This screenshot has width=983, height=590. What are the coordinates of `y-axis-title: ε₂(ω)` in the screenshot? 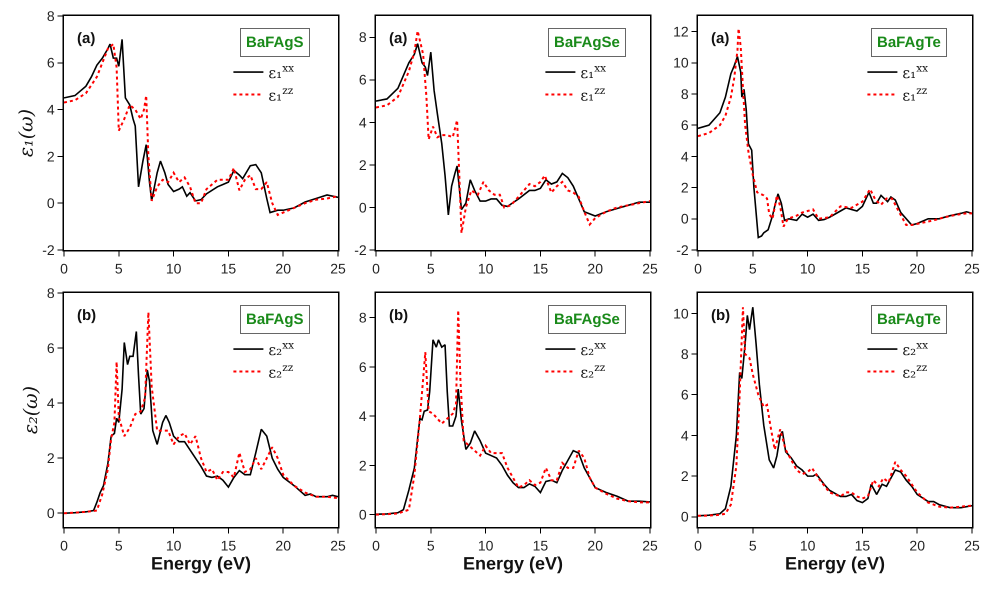 It's located at (31, 410).